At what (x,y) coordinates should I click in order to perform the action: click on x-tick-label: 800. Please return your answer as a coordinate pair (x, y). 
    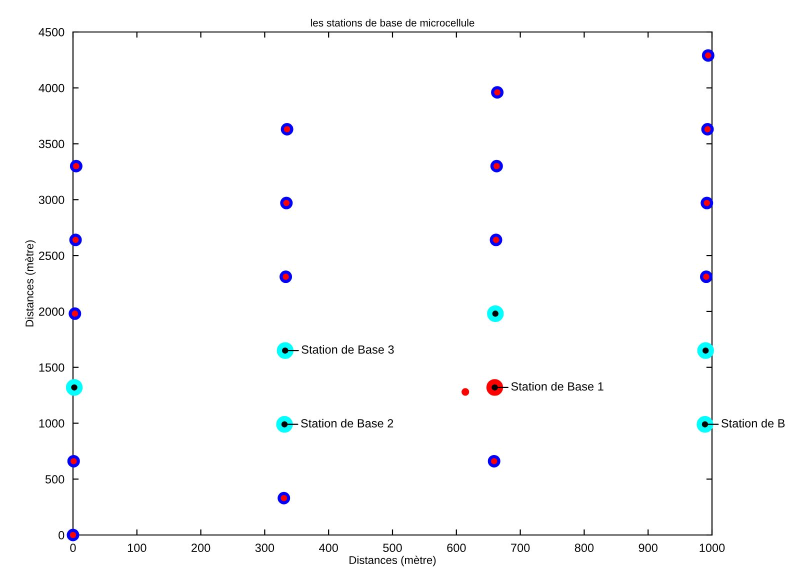
    Looking at the image, I should click on (584, 548).